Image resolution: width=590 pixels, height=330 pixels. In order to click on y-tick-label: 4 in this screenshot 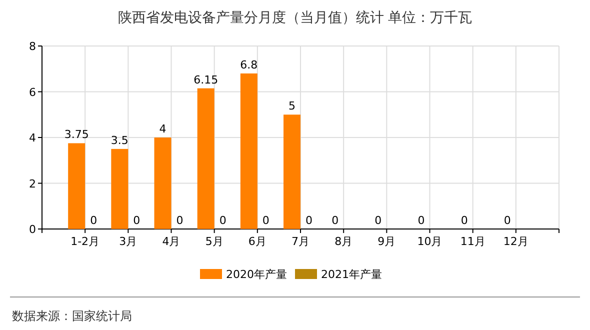, I will do `click(32, 138)`.